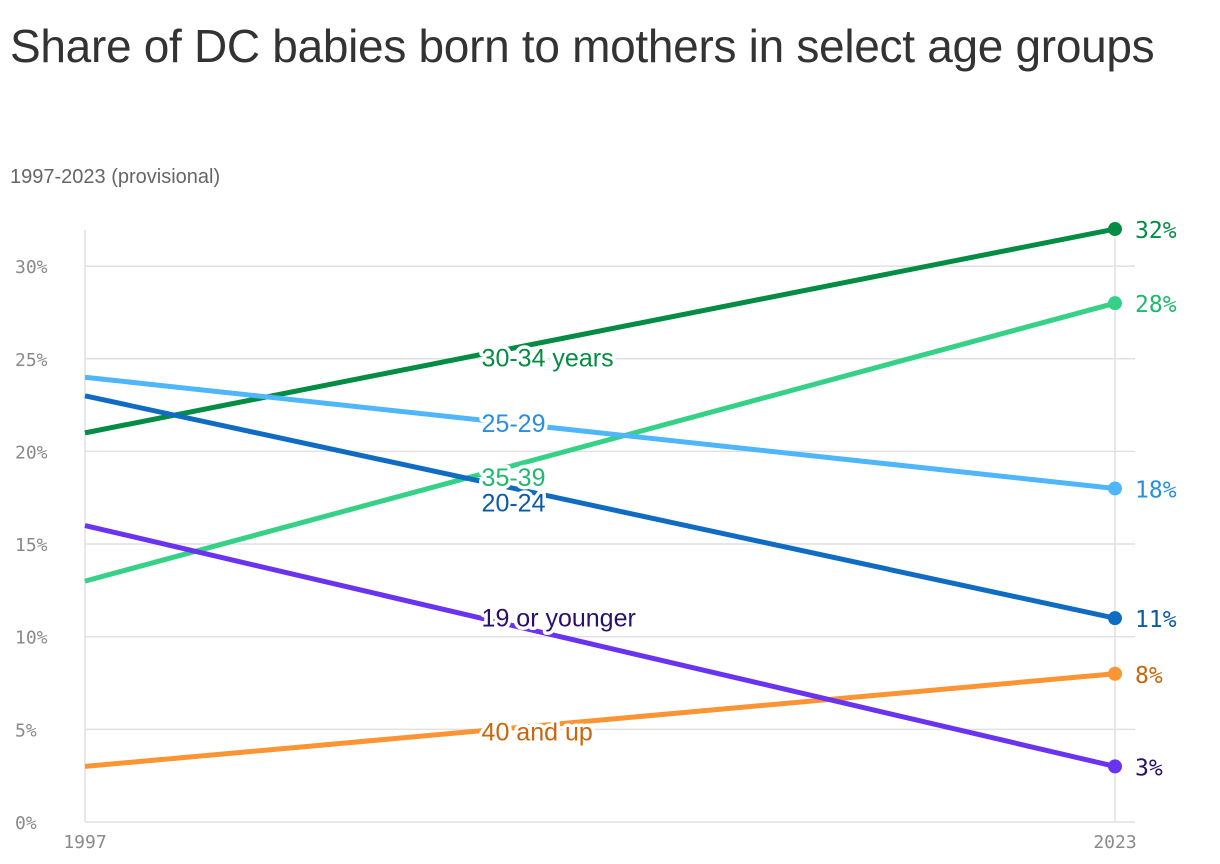  What do you see at coordinates (559, 618) in the screenshot?
I see `series-name-label: 19 or younger` at bounding box center [559, 618].